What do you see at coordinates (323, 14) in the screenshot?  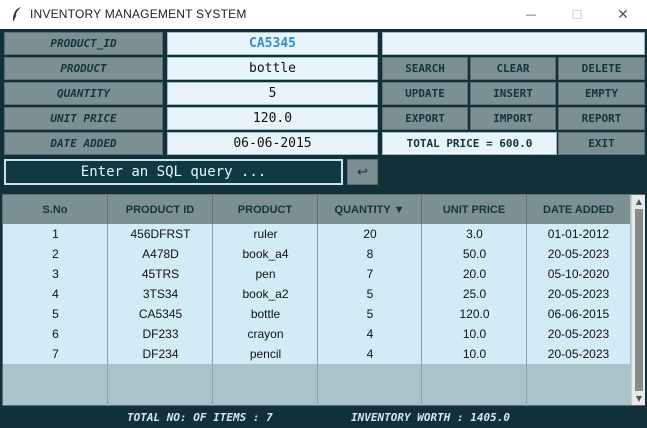 I see `title-bar: INVENTORY MANAGEMENT SYSTEM — ☐ ✕` at bounding box center [323, 14].